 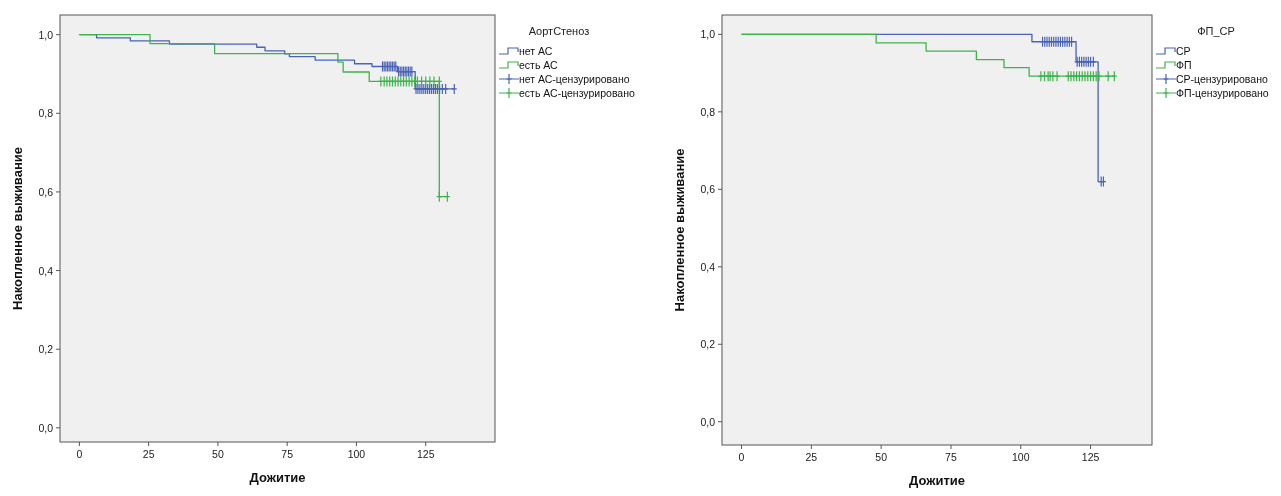 What do you see at coordinates (1222, 79) in the screenshot?
I see `legend-label: СР-цензурировано` at bounding box center [1222, 79].